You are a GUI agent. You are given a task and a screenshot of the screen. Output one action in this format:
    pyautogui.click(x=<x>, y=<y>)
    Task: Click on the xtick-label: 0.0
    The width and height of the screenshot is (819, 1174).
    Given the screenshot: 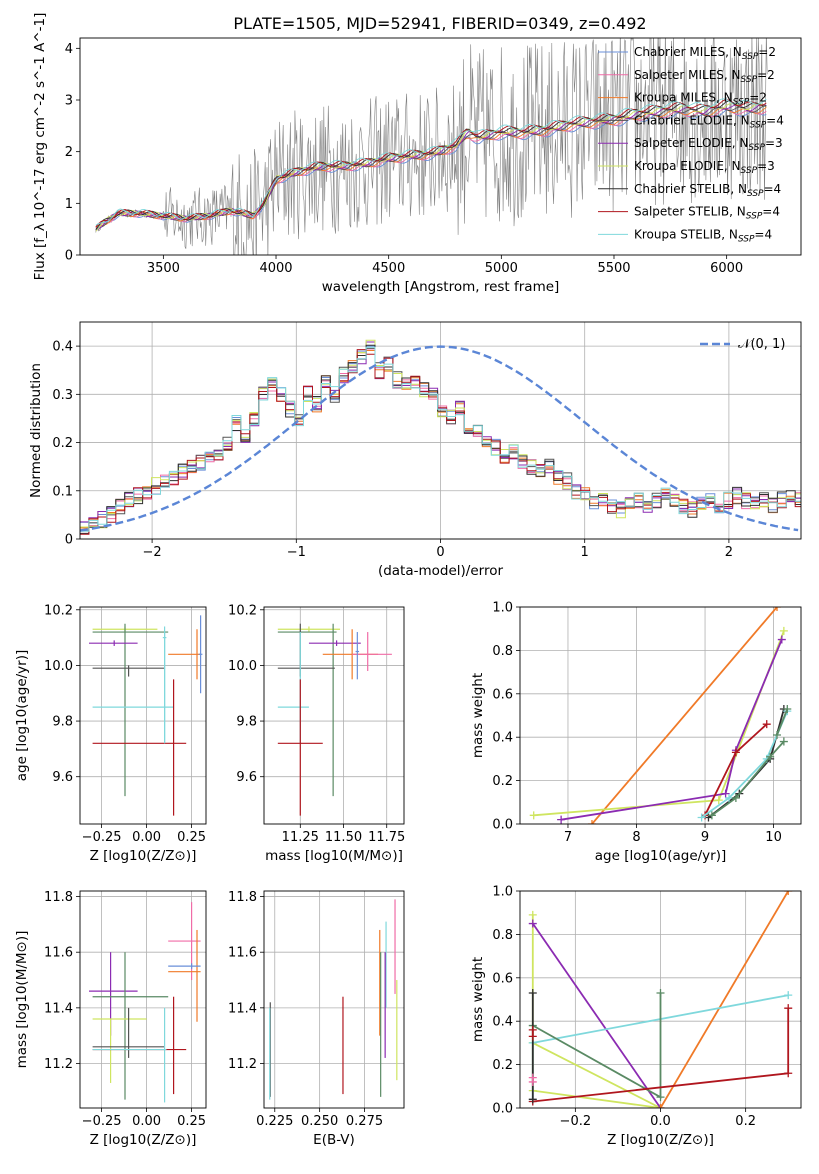 What is the action you would take?
    pyautogui.click(x=660, y=1121)
    